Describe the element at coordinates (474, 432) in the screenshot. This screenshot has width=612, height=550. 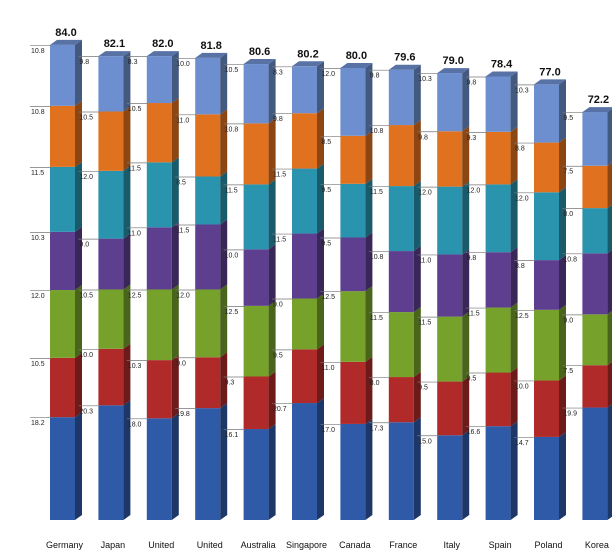
I see `segment-value-label: 16.6` at that location.